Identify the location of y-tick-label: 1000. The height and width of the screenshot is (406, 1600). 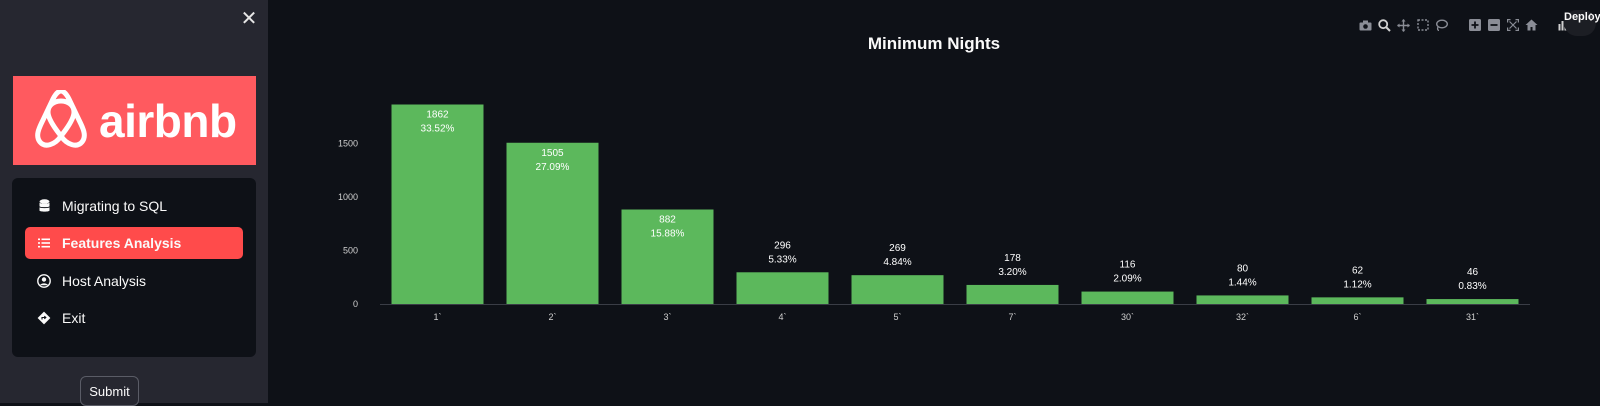
(348, 197).